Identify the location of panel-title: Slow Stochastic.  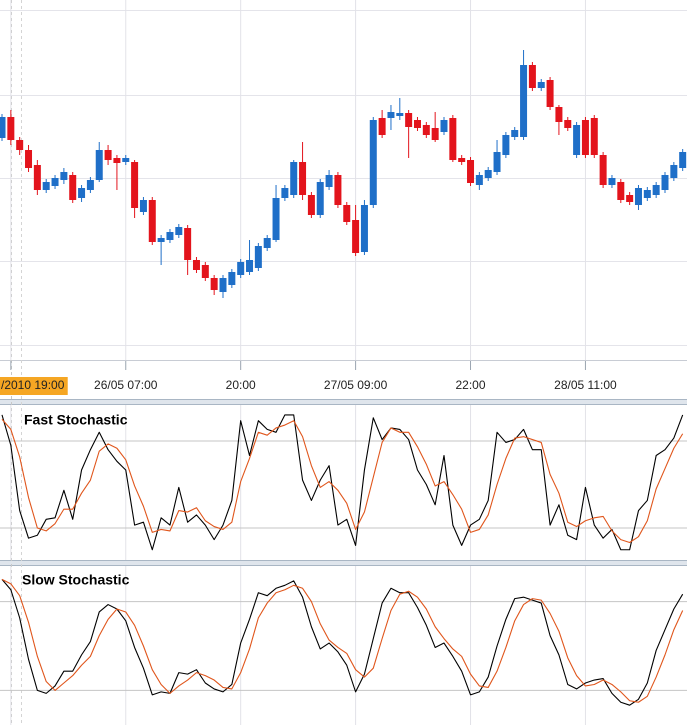
(76, 580).